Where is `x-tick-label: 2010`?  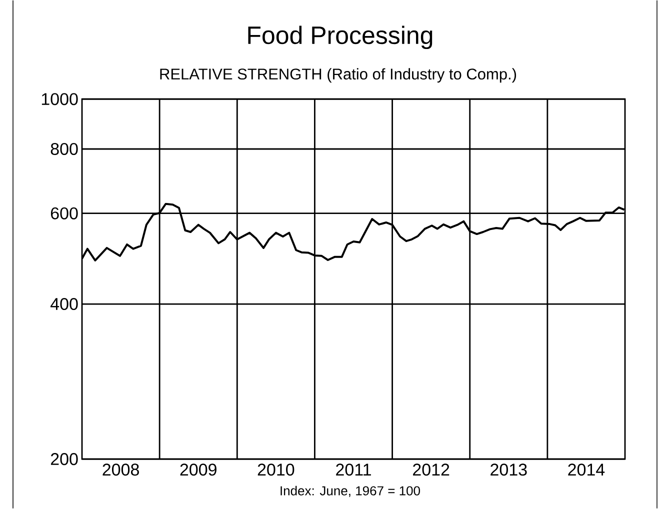
x-tick-label: 2010 is located at coordinates (276, 470).